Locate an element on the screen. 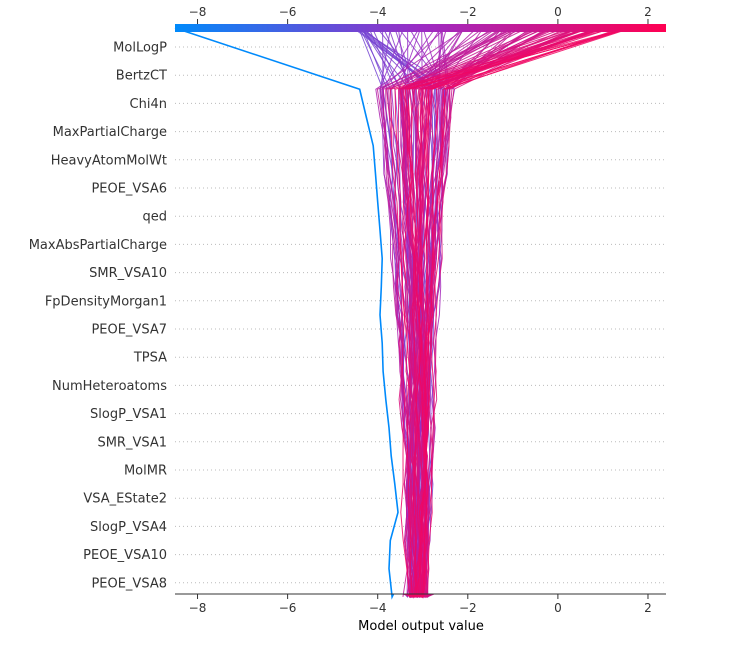 This screenshot has height=652, width=741. feature-label: PEOE_VSA6 is located at coordinates (129, 189).